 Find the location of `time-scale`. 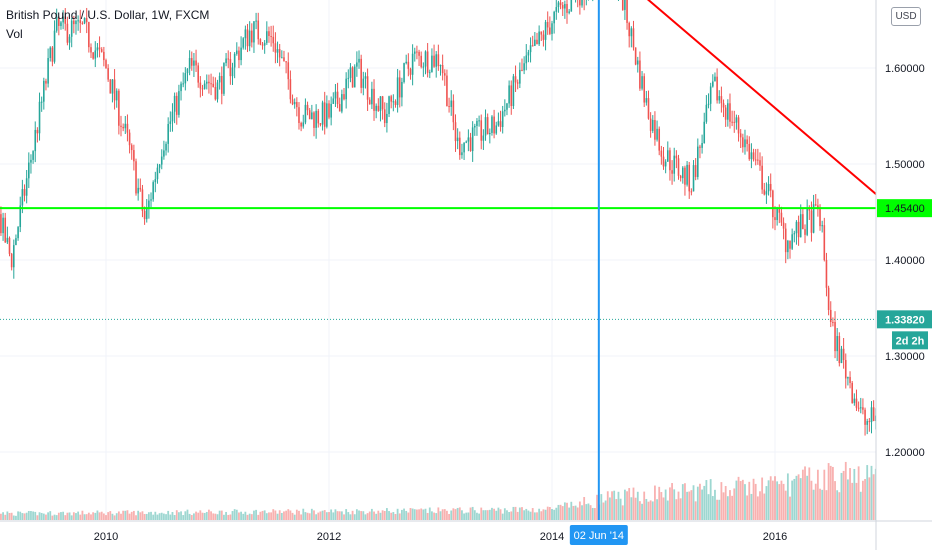

time-scale is located at coordinates (466, 535).